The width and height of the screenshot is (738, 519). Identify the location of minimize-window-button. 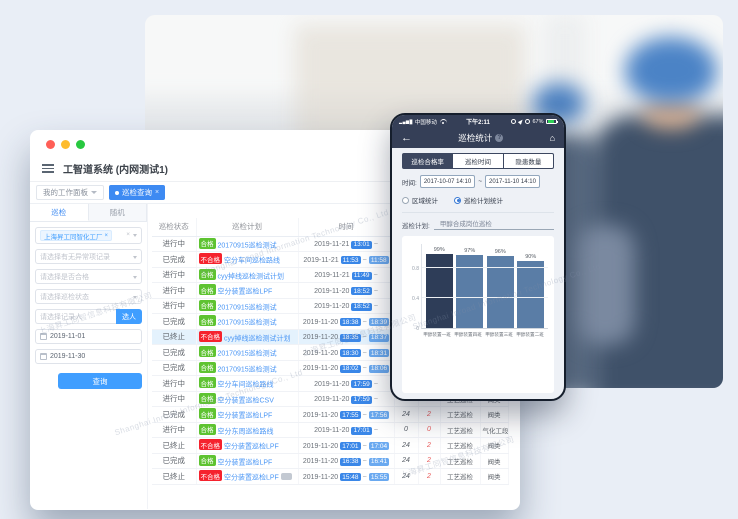
(65, 144).